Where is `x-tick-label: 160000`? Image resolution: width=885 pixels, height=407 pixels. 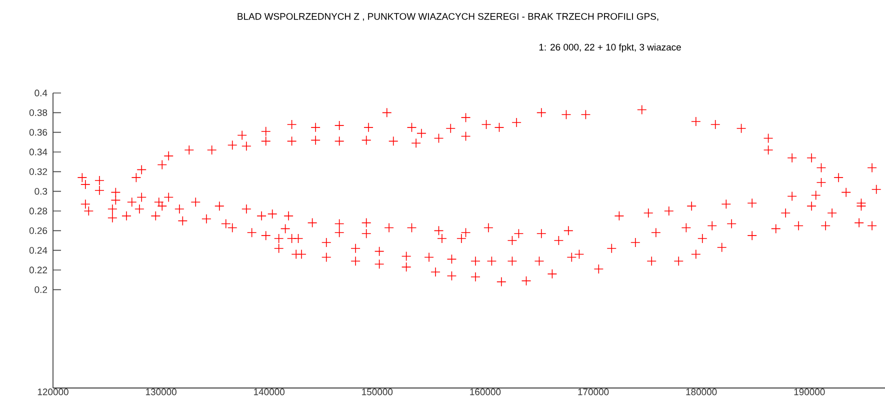
x-tick-label: 160000 is located at coordinates (485, 392).